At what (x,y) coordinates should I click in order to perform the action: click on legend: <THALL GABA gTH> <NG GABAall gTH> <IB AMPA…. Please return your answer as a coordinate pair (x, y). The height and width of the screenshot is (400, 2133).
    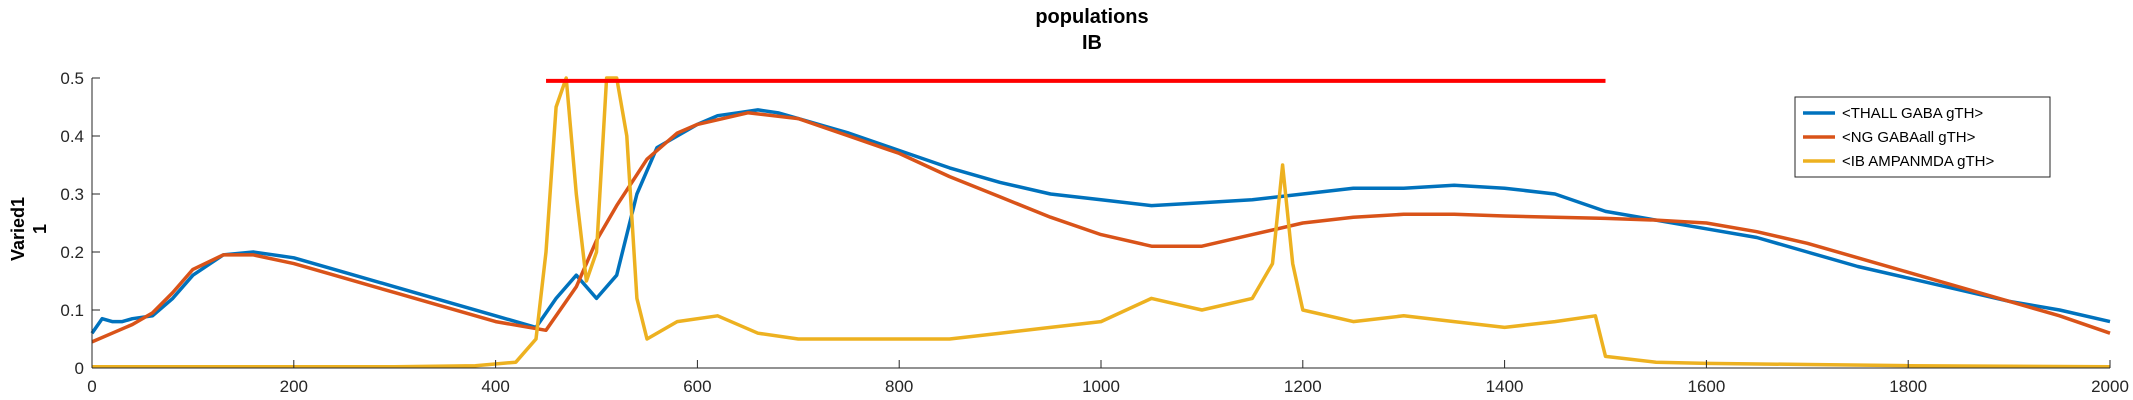
    Looking at the image, I should click on (1922, 137).